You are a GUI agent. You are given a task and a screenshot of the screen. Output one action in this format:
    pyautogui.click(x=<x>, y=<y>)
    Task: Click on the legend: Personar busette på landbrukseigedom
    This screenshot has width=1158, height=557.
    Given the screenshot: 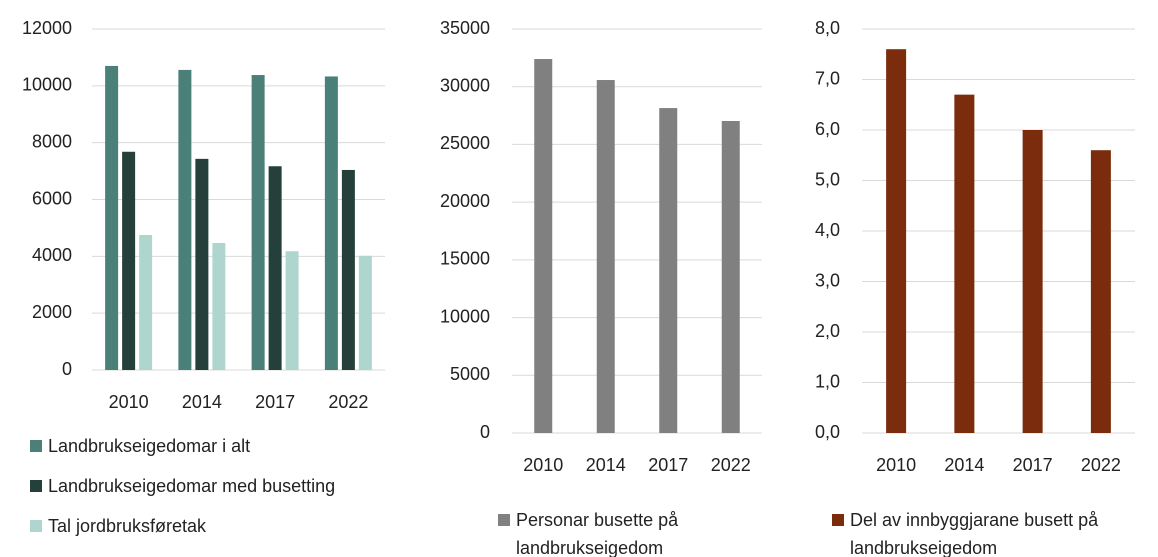 What is the action you would take?
    pyautogui.click(x=628, y=531)
    